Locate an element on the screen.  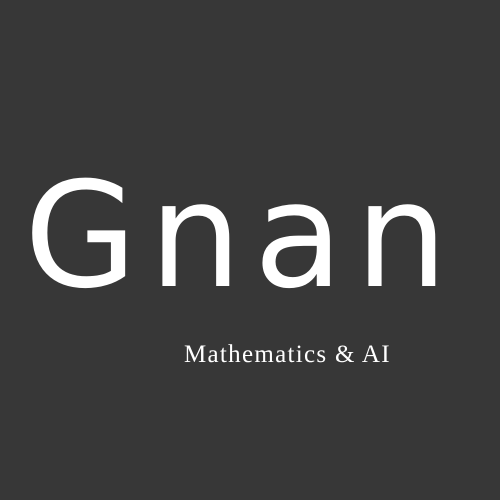
brand-tagline: Mathematics & AI is located at coordinates (287, 354).